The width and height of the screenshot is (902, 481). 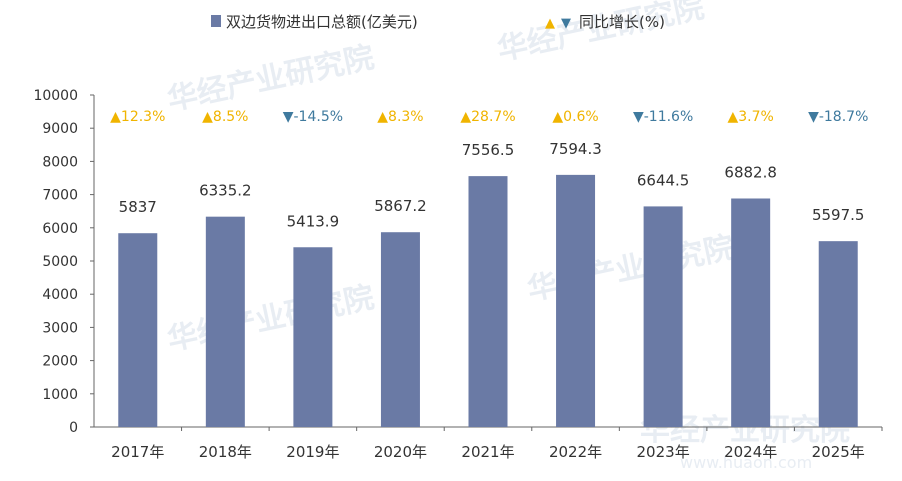 I want to click on y-tick-label: 9000, so click(x=60, y=129).